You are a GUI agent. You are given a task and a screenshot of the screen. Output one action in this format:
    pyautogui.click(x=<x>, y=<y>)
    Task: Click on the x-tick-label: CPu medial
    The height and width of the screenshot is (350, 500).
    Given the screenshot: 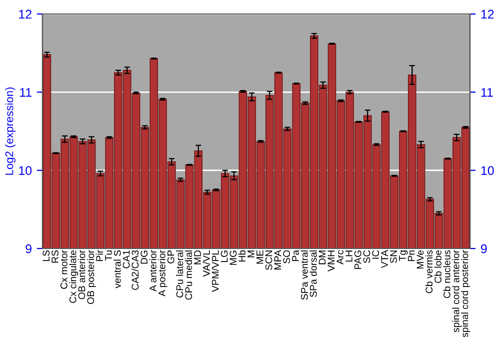 What is the action you would take?
    pyautogui.click(x=188, y=275)
    